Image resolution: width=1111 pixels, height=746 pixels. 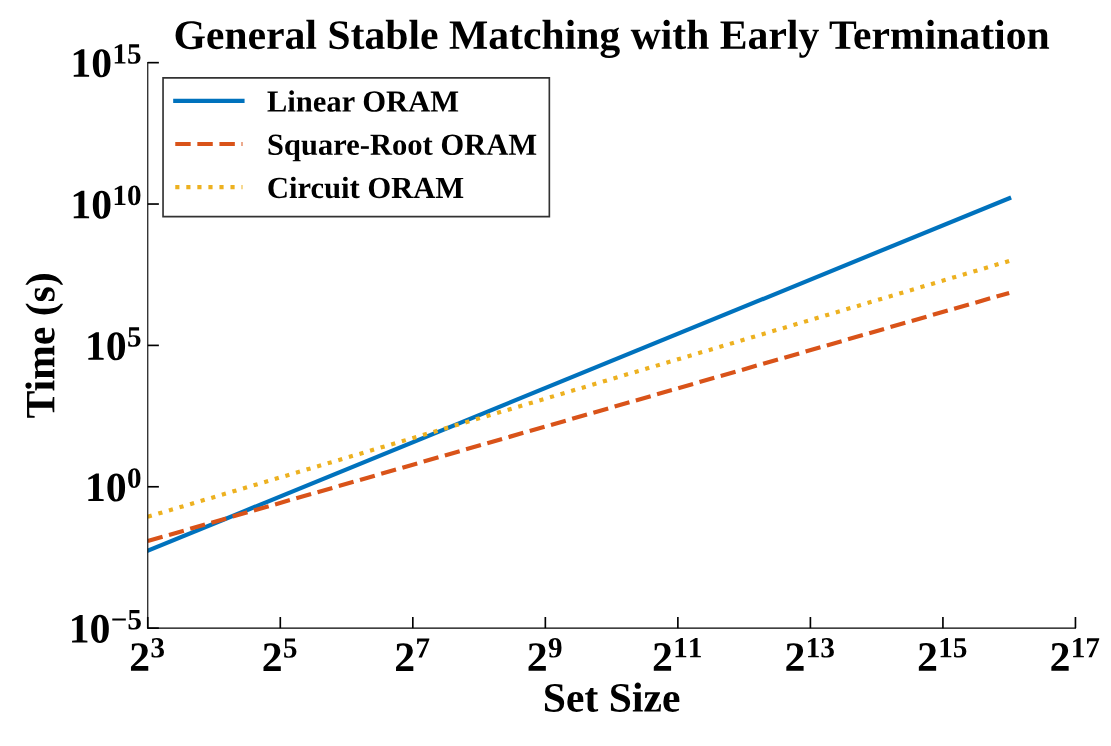 What do you see at coordinates (44, 346) in the screenshot?
I see `y-axis-title: Time (s)` at bounding box center [44, 346].